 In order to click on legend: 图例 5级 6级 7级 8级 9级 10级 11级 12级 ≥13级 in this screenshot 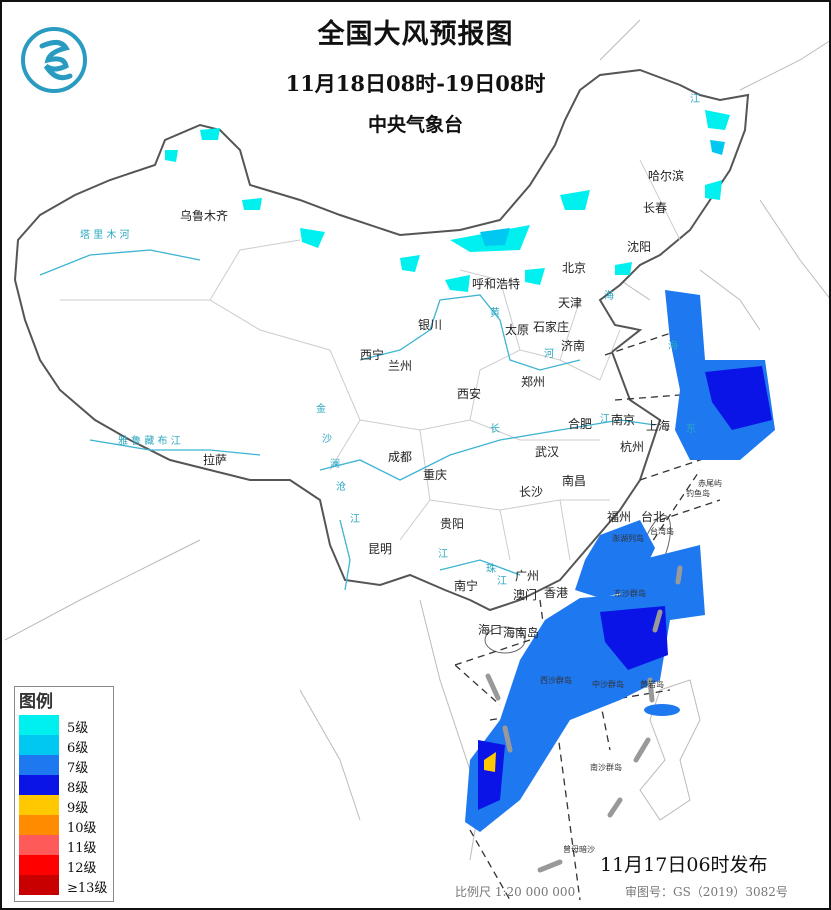, I will do `click(64, 794)`.